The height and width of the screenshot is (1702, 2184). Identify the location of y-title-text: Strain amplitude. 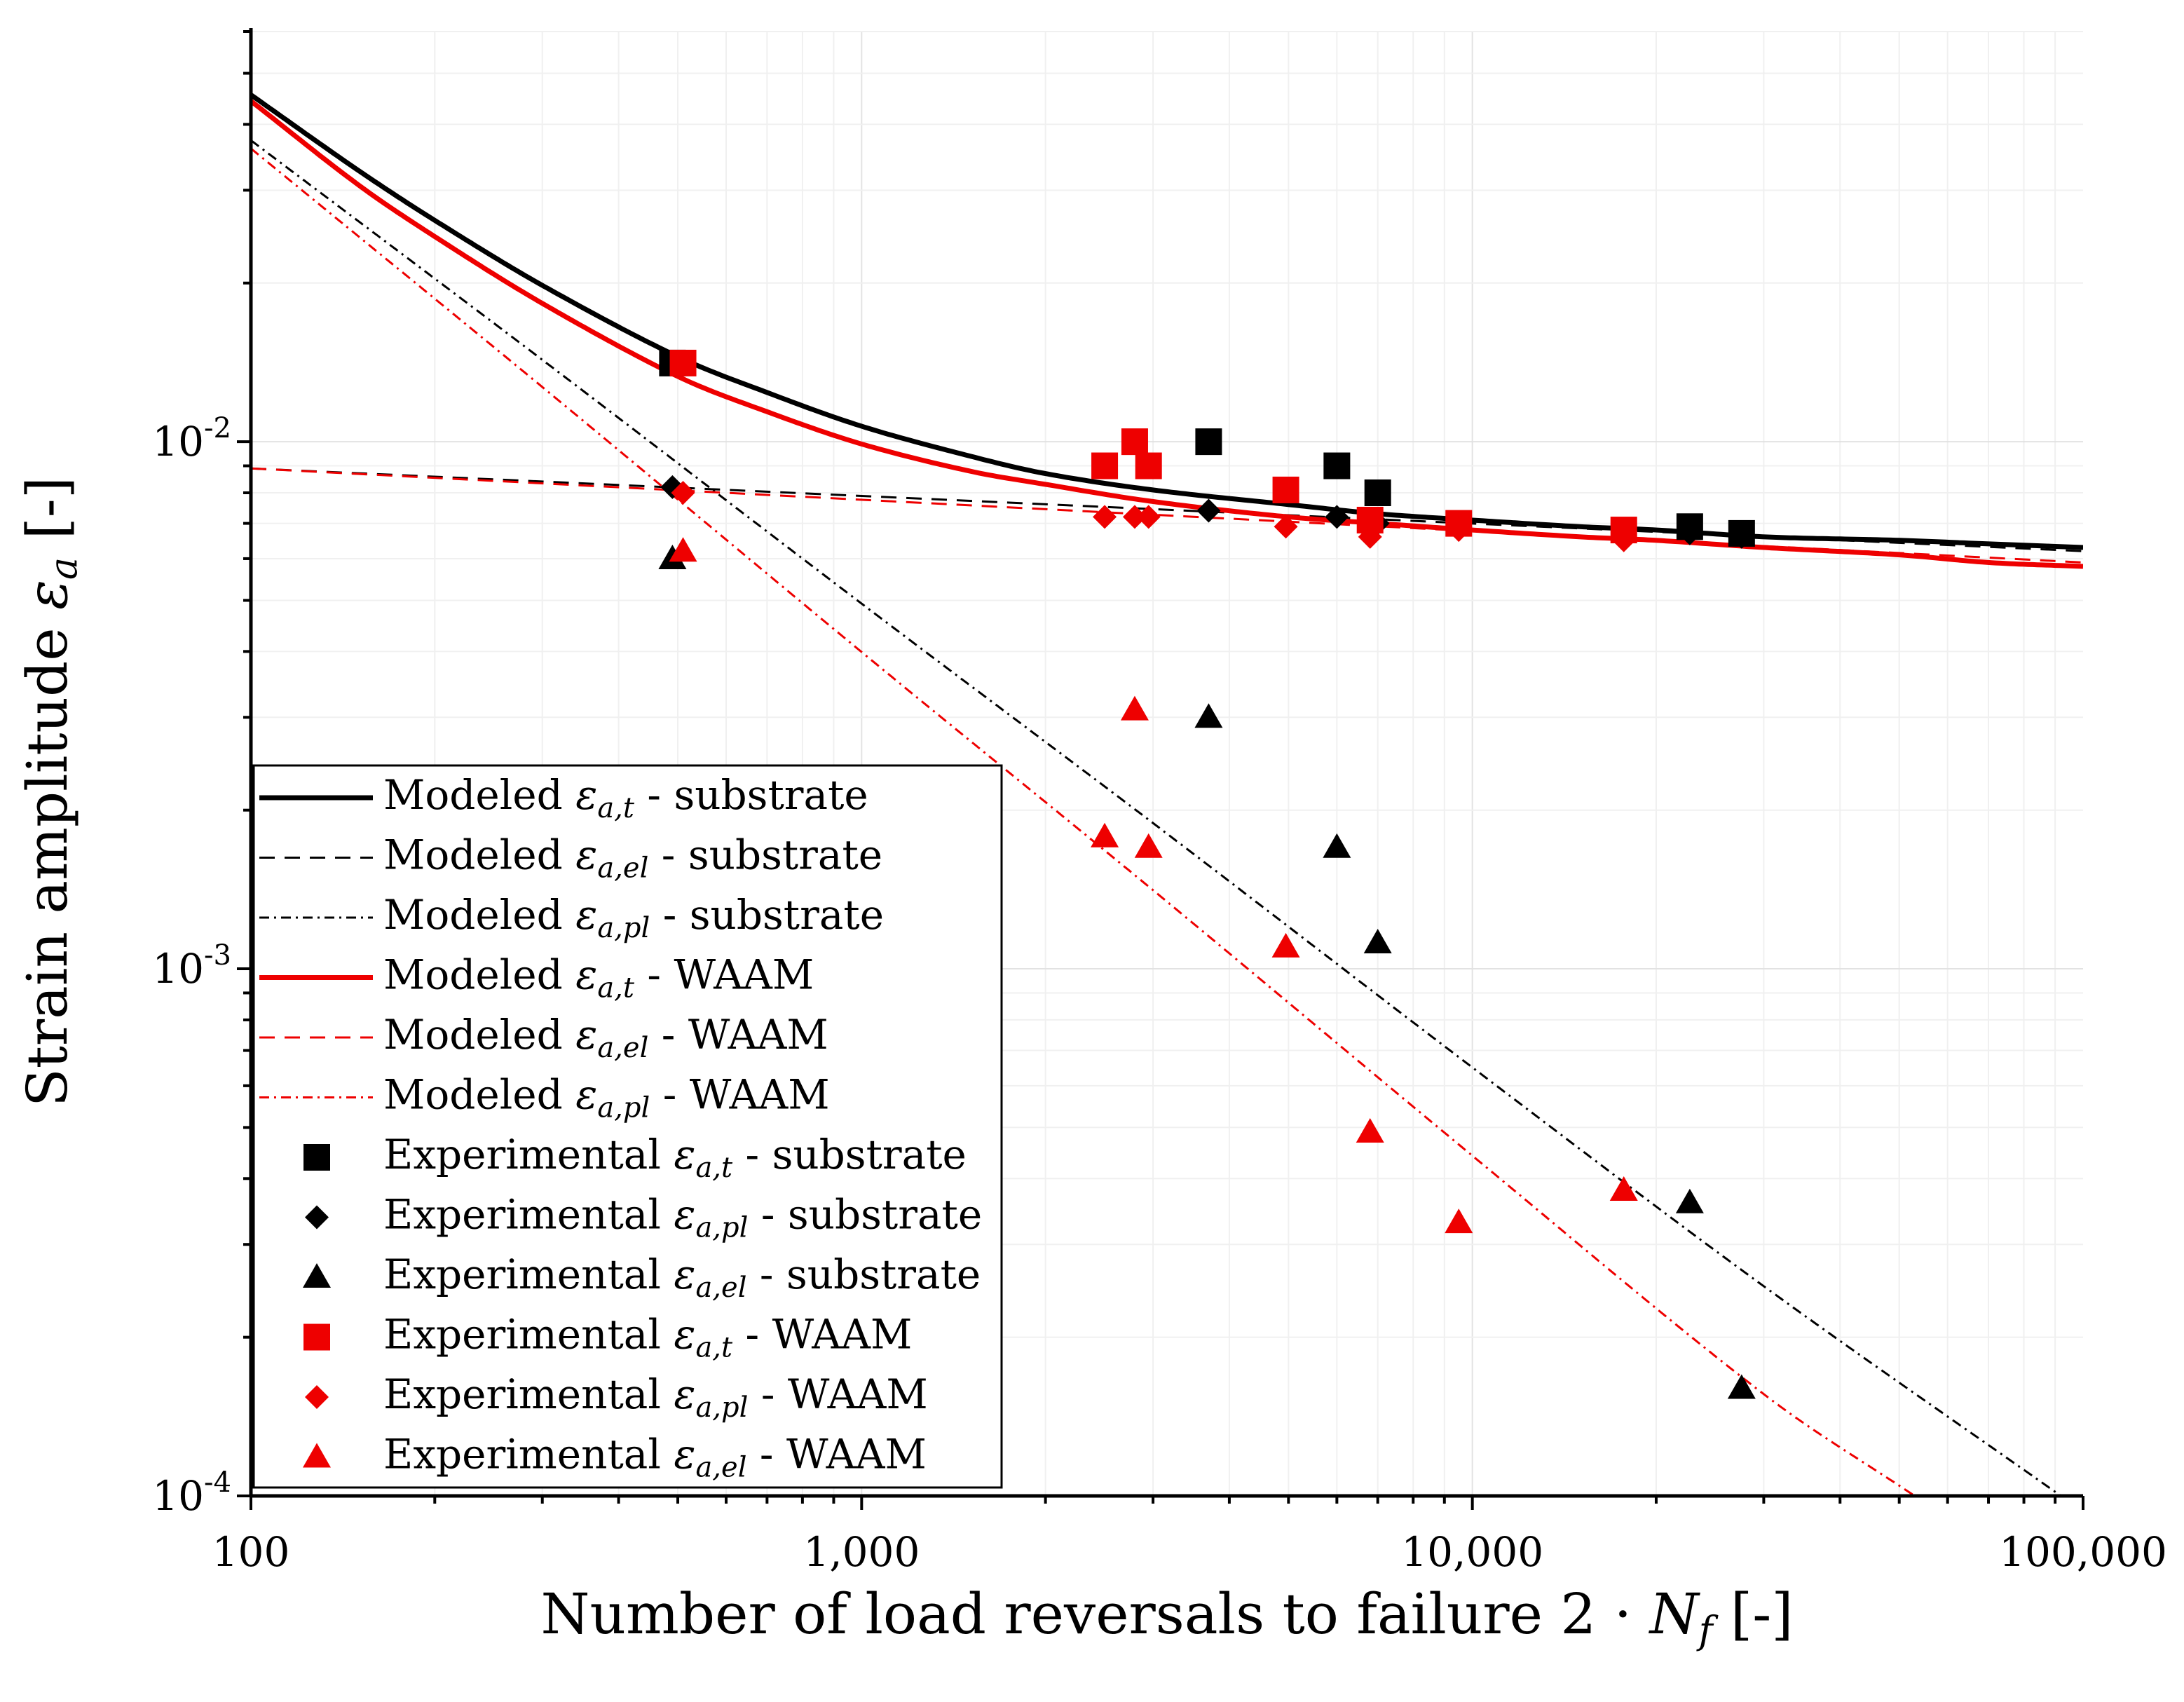
(48, 858).